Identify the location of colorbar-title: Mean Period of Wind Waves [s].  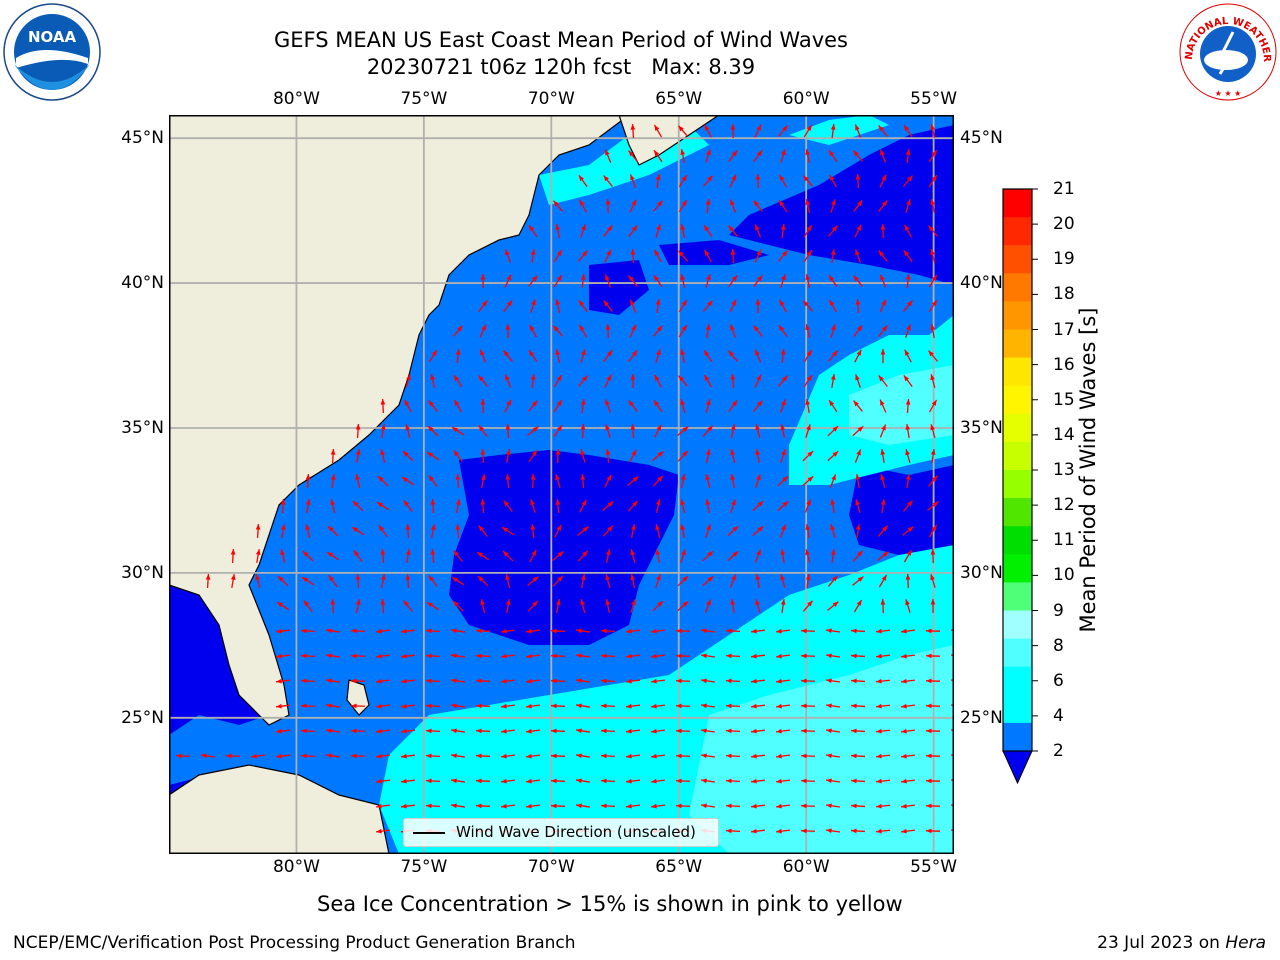
(1088, 470).